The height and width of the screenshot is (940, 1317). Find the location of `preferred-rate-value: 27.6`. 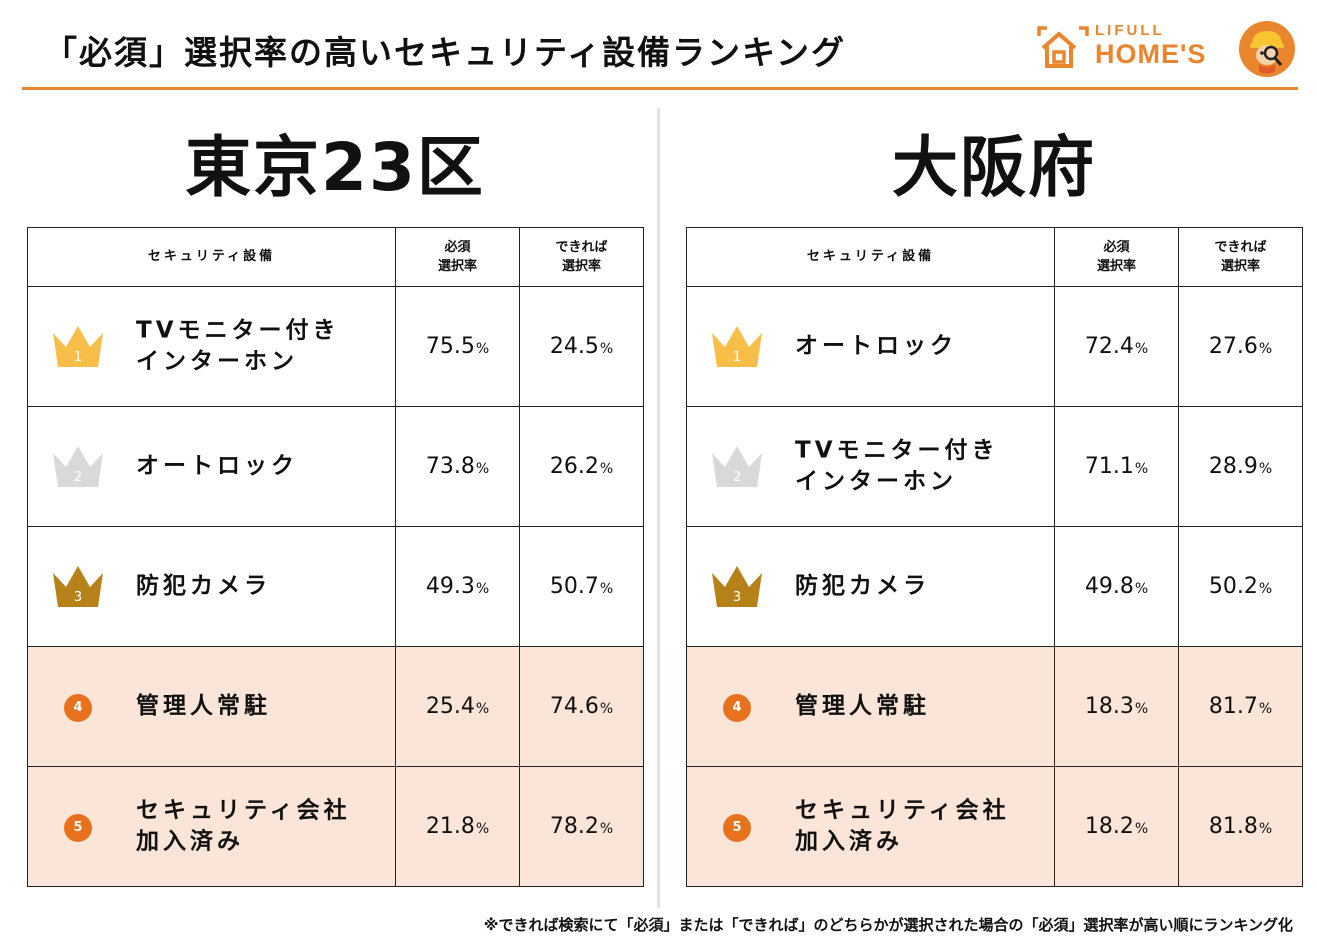

preferred-rate-value: 27.6 is located at coordinates (1233, 346).